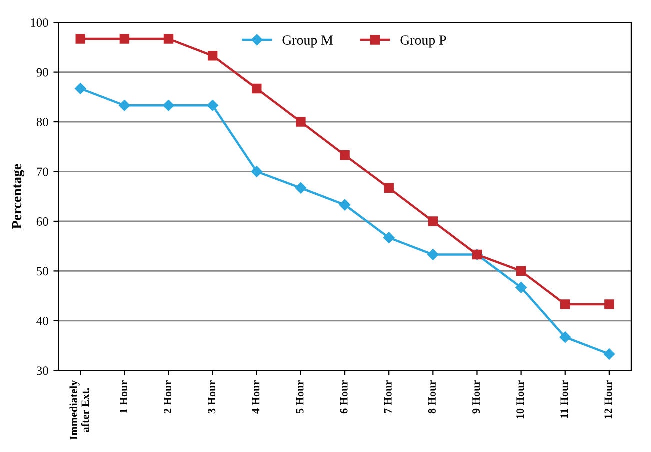 The image size is (651, 452). I want to click on x-tick-label: 6 Hour, so click(344, 397).